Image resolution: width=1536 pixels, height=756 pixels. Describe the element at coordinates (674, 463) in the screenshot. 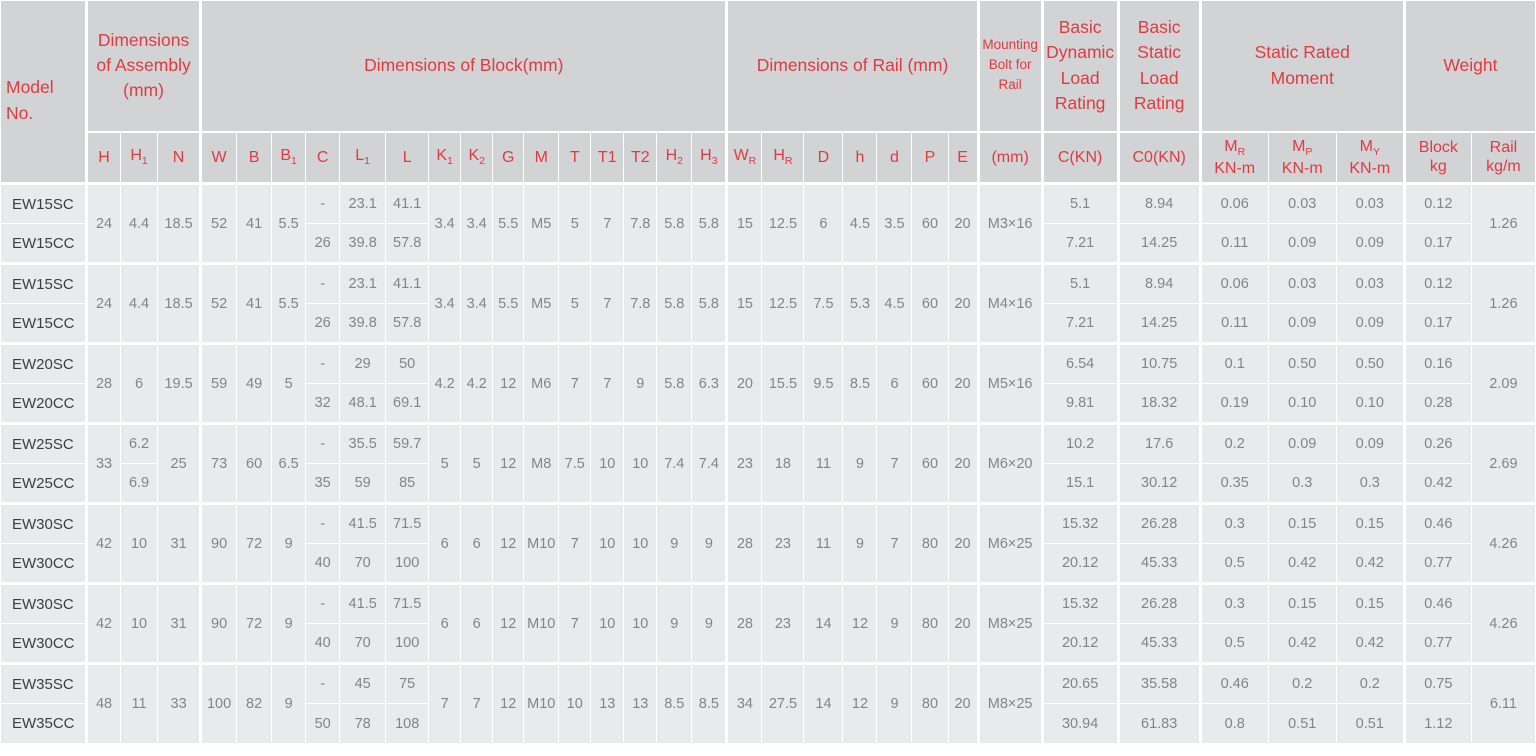

I see `value-cell: 7.4` at that location.